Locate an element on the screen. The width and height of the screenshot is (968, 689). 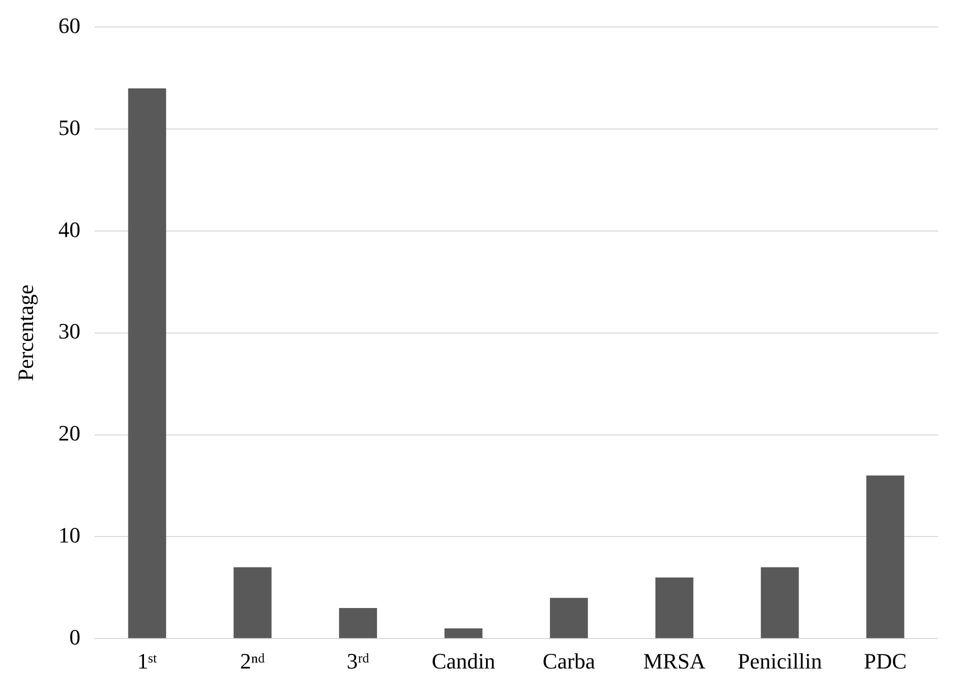
x-tick-label: 3ʳᵈ is located at coordinates (358, 661).